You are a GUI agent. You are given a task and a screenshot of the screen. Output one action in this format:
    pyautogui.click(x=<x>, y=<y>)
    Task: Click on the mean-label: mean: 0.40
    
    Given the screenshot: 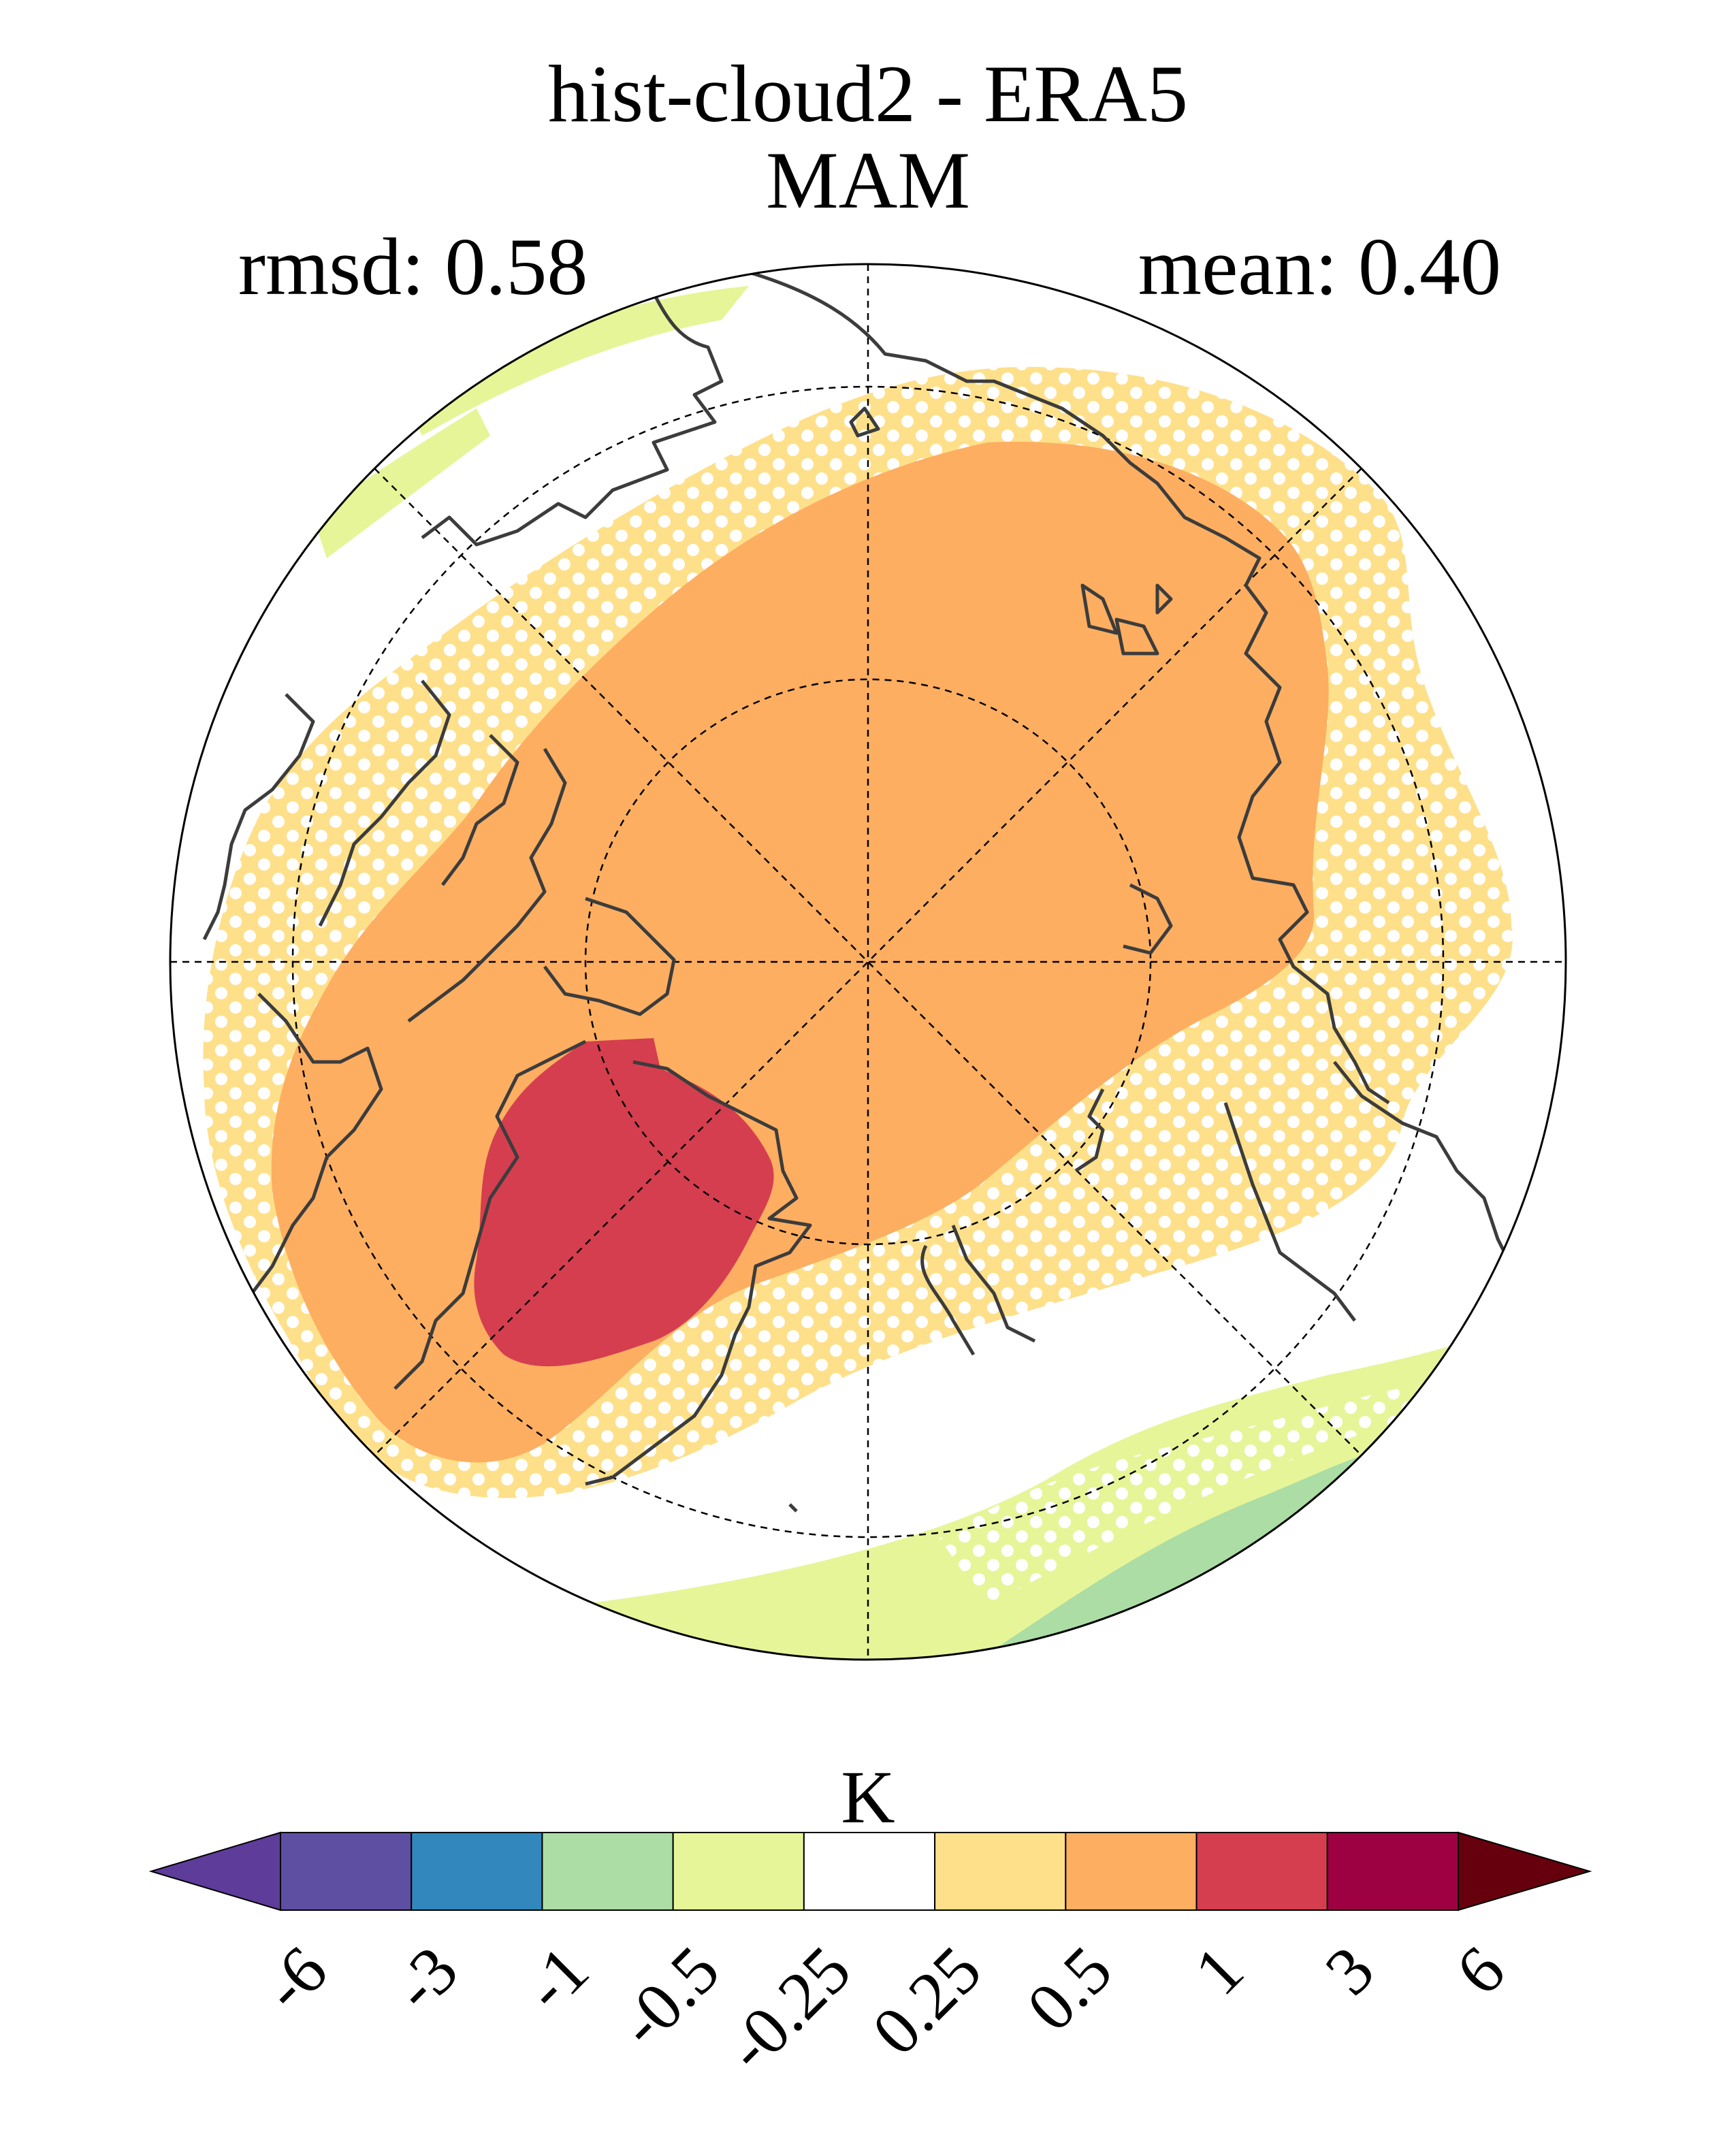 What is the action you would take?
    pyautogui.click(x=1319, y=266)
    